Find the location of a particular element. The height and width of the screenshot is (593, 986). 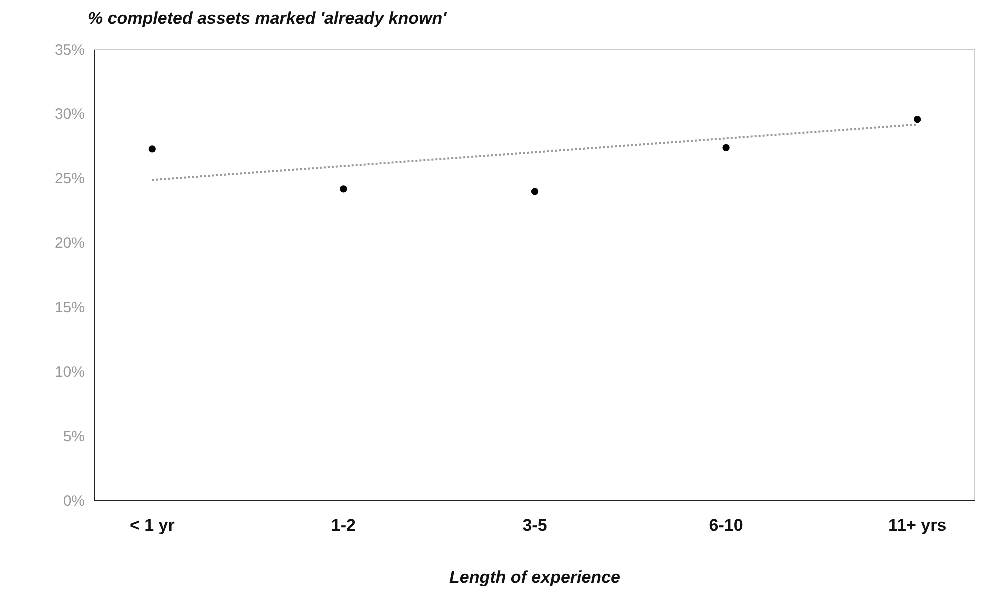

x-axis-title: Length of experience is located at coordinates (535, 577).